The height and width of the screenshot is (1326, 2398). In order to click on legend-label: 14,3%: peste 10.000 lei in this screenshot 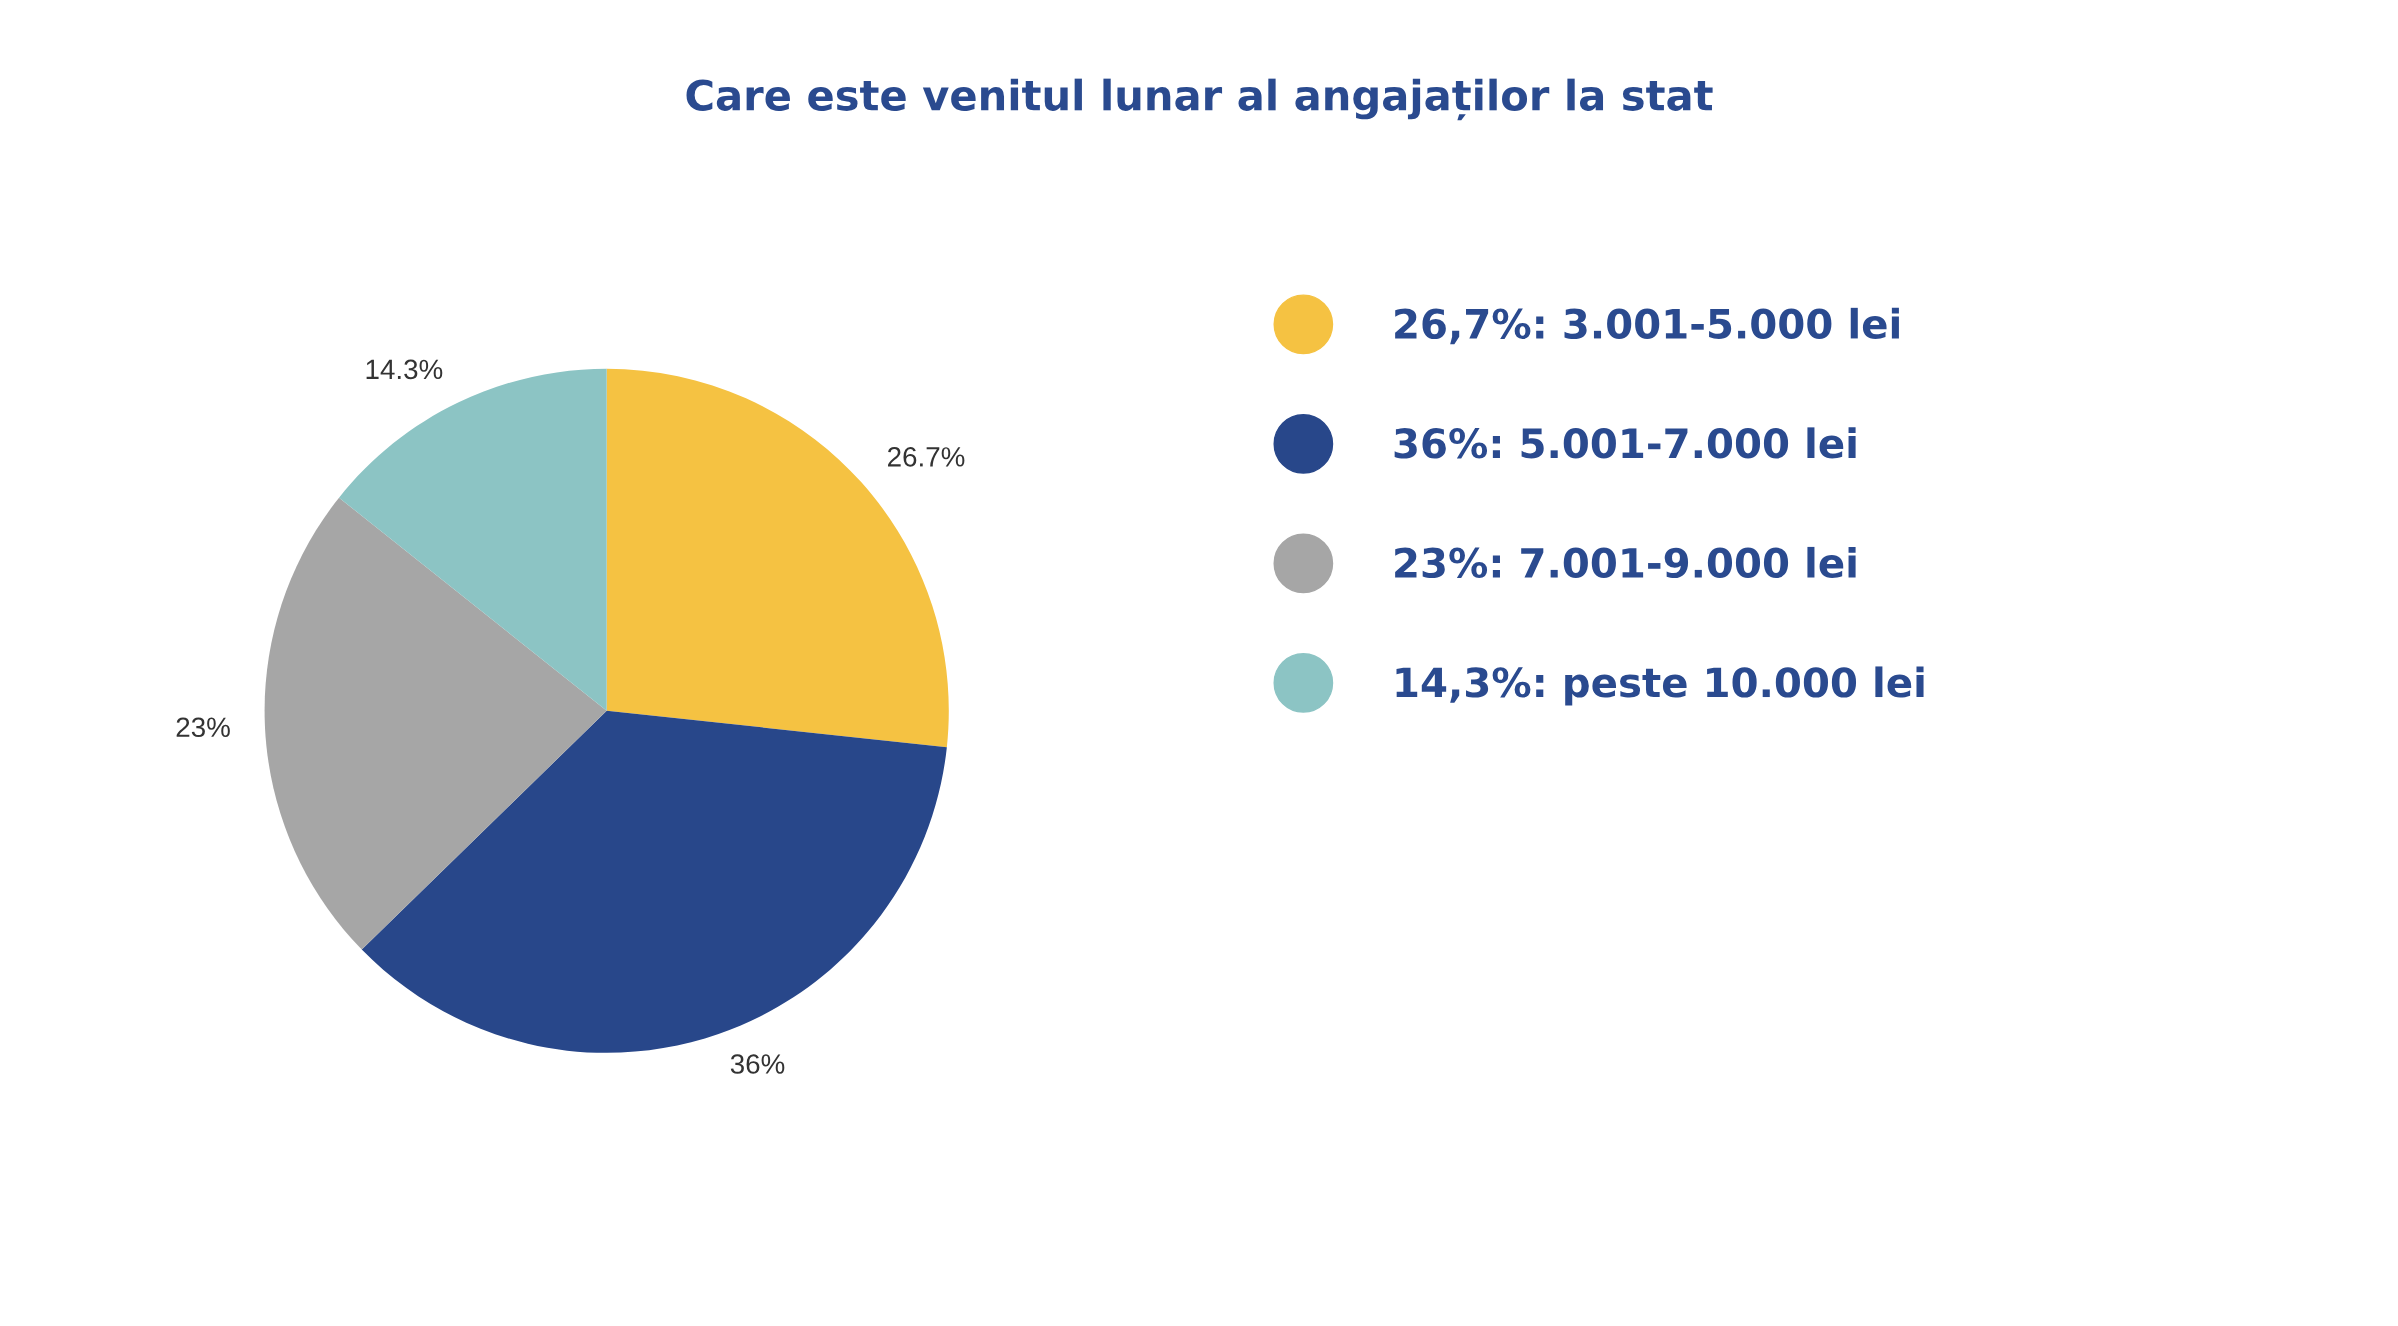, I will do `click(1660, 686)`.